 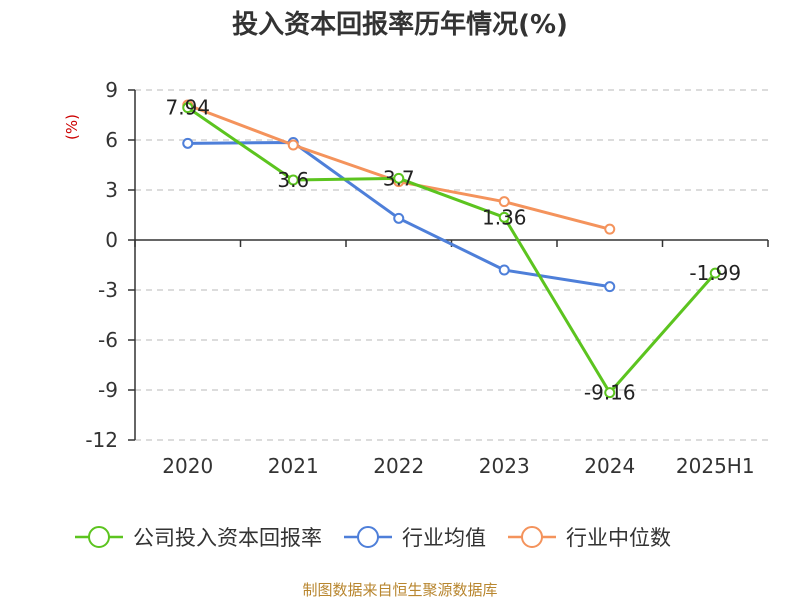 What do you see at coordinates (399, 590) in the screenshot?
I see `source-note: 制图数据来自恒生聚源数据库` at bounding box center [399, 590].